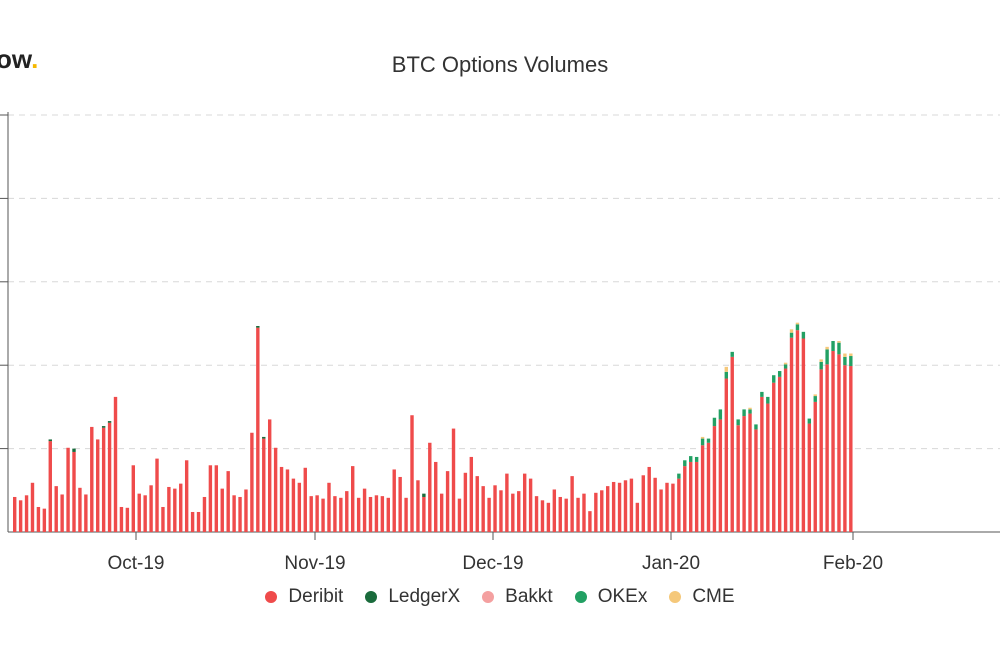  I want to click on legend-label: OKEx, so click(622, 596).